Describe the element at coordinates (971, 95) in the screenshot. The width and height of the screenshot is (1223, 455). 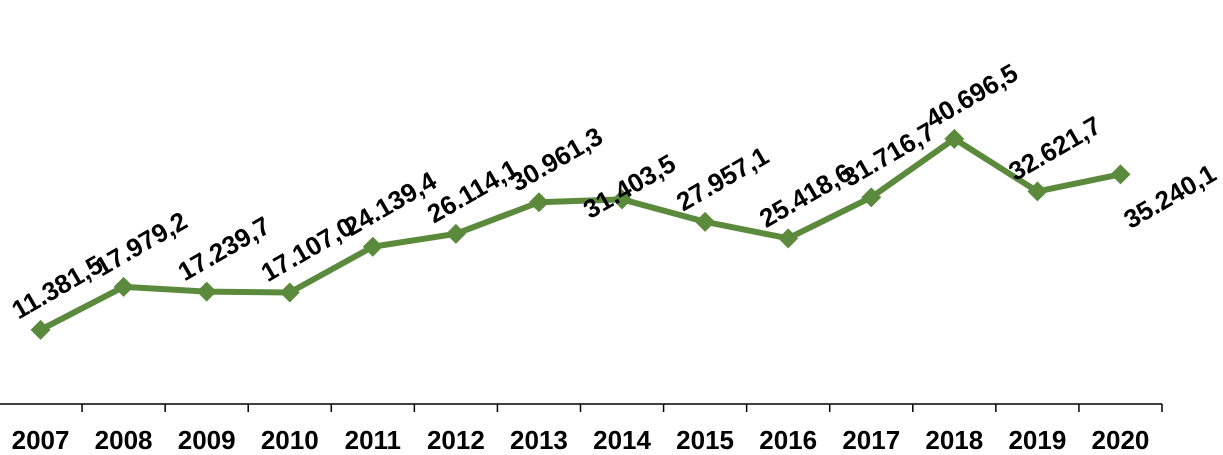
I see `value-label: 40.696,5` at that location.